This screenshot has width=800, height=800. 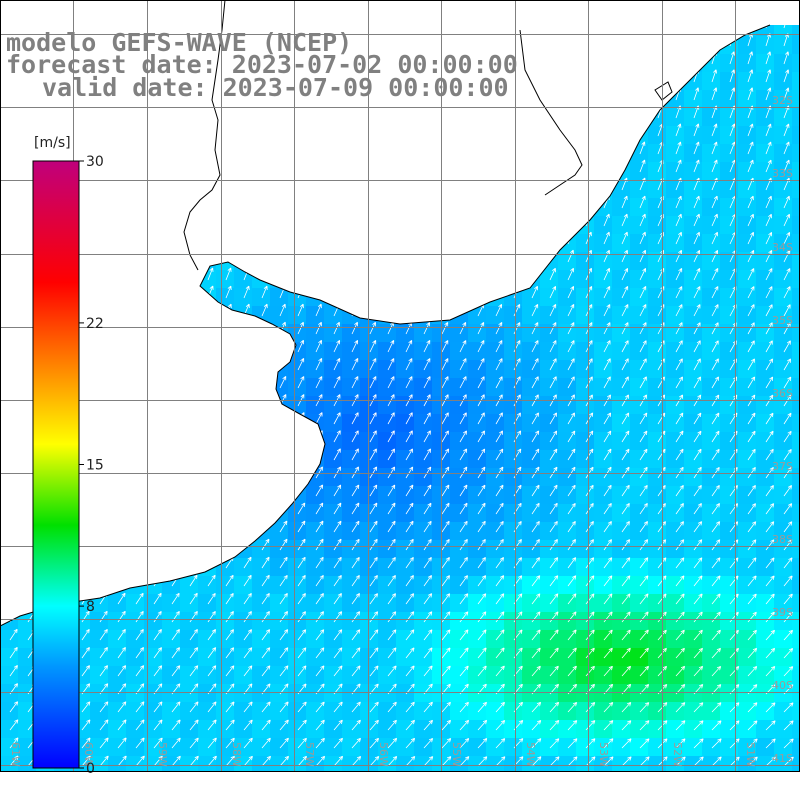 I want to click on lon-label: 59W, so click(x=162, y=754).